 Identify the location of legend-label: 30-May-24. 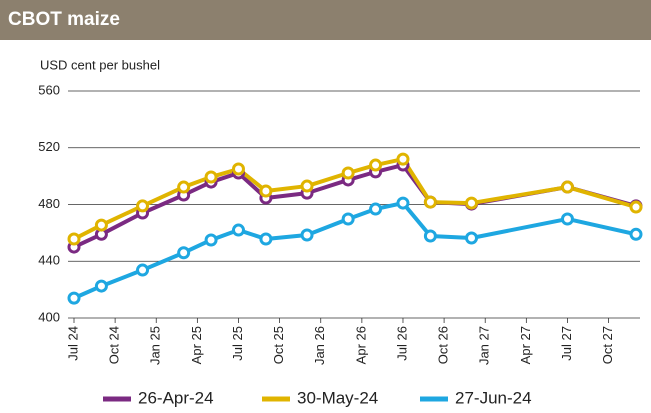
(337, 397).